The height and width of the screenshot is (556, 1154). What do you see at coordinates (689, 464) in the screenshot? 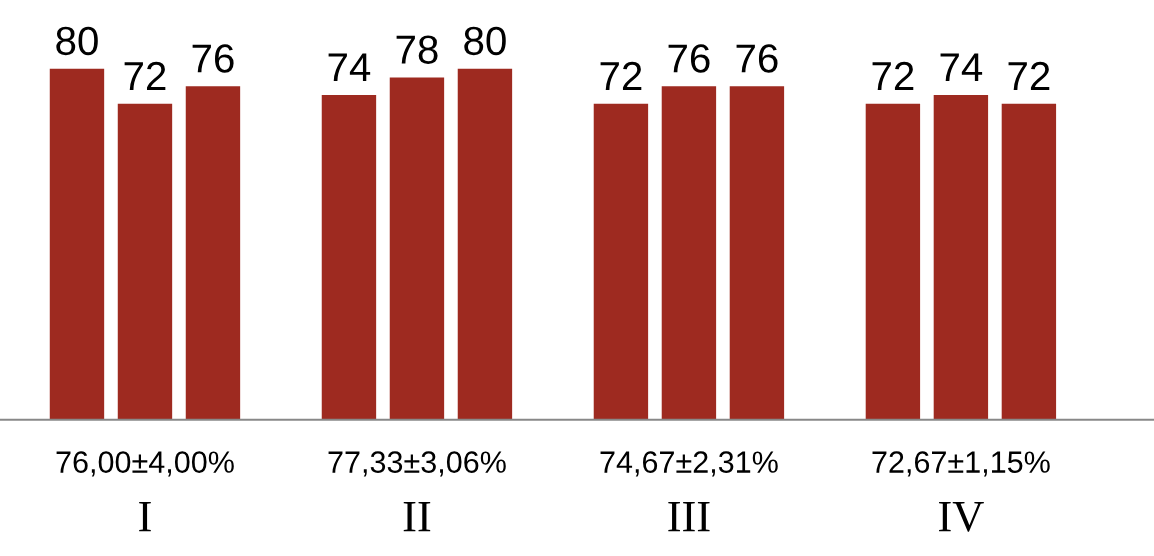
I see `text: 74,67±2,31%` at bounding box center [689, 464].